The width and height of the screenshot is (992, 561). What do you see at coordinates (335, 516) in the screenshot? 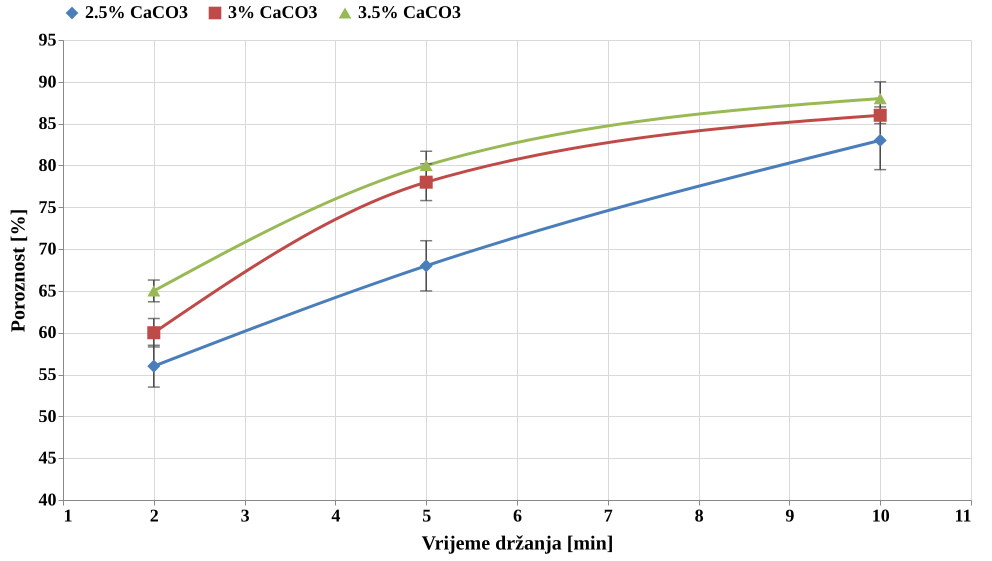
I see `x-tick-label: 4` at bounding box center [335, 516].